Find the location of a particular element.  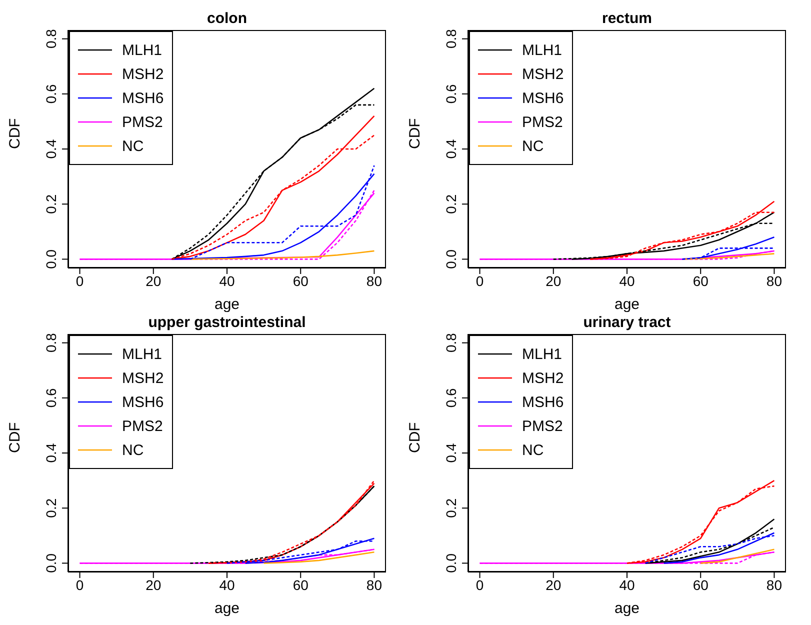

chart-title: rectum is located at coordinates (627, 18).